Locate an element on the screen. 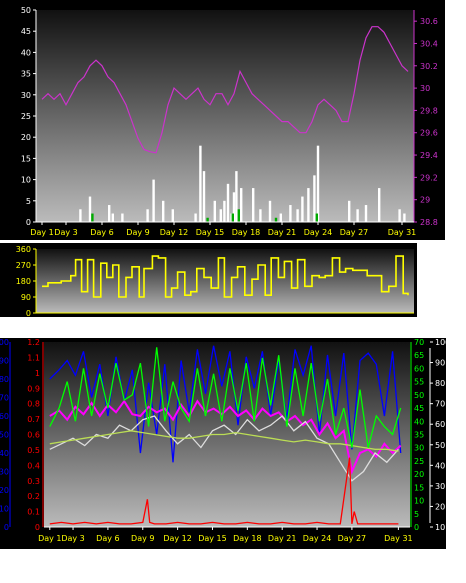  red-tick-label: 0.7 is located at coordinates (33, 419).